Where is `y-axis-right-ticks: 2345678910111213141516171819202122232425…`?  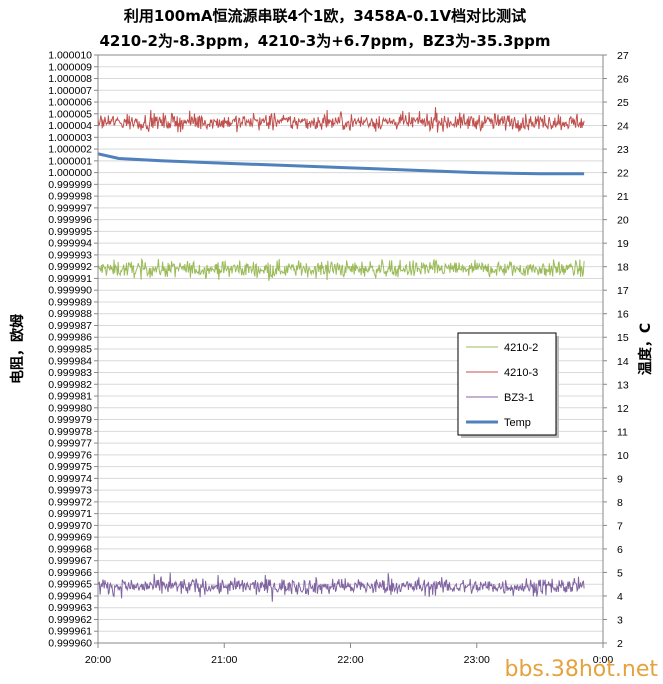 y-axis-right-ticks: 2345678910111213141516171819202122232425… is located at coordinates (616, 350).